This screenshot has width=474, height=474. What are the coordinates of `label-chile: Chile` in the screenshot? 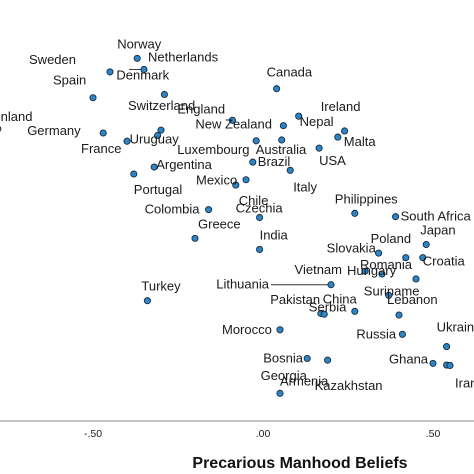 It's located at (254, 200).